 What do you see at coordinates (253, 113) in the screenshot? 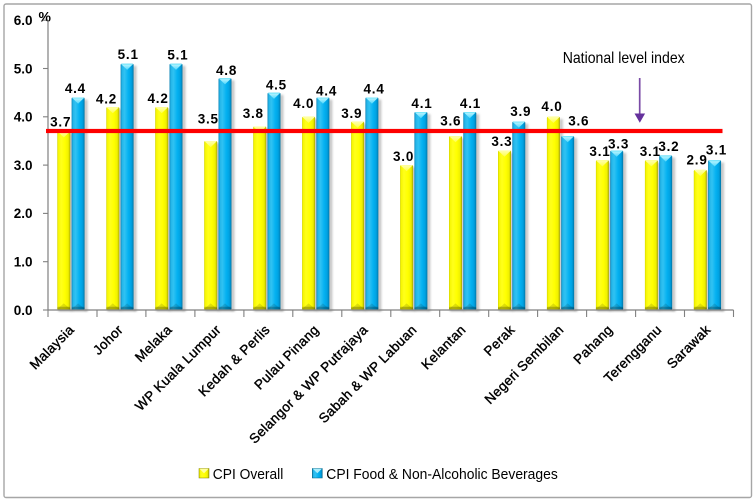
I see `svg-text: 3.8` at bounding box center [253, 113].